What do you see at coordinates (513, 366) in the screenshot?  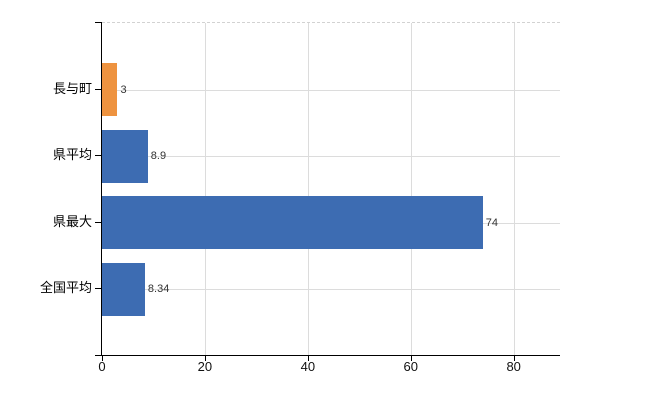 I see `x-tick-label: 80` at bounding box center [513, 366].